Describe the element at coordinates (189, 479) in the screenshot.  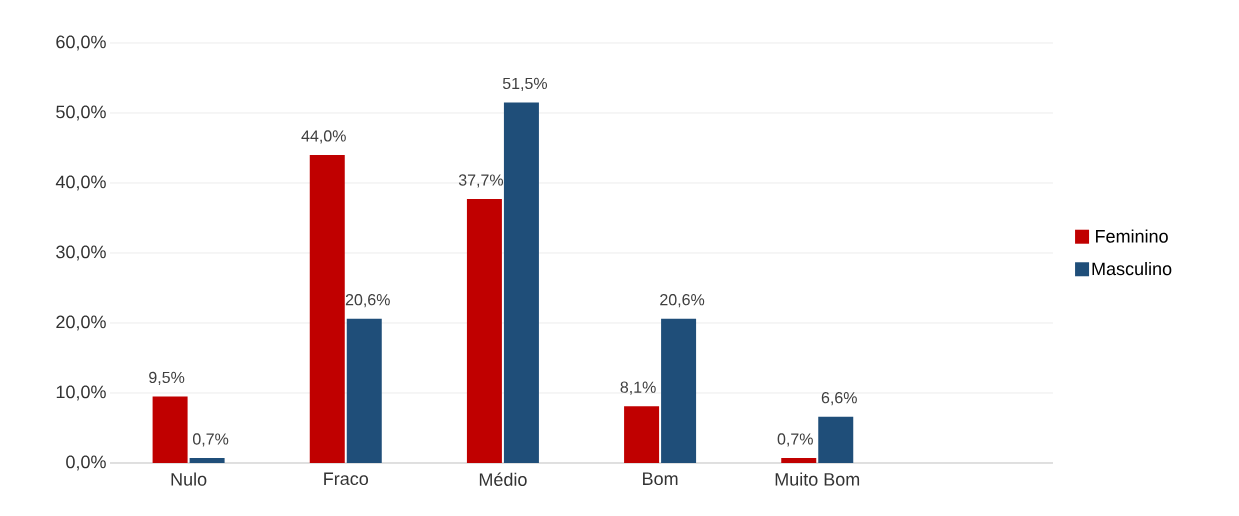
I see `x-tick-label: Nulo` at that location.